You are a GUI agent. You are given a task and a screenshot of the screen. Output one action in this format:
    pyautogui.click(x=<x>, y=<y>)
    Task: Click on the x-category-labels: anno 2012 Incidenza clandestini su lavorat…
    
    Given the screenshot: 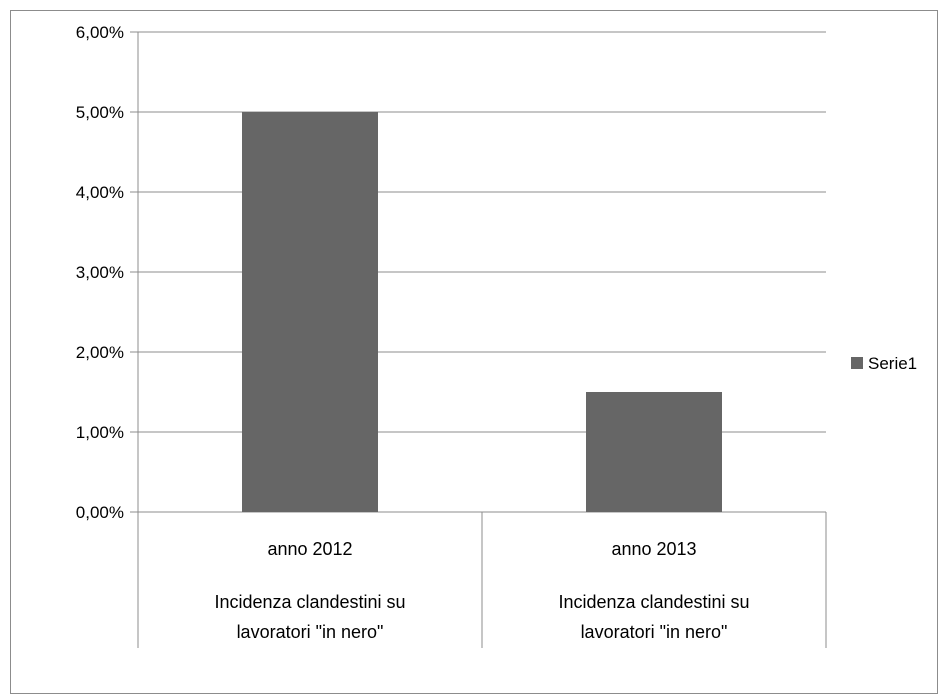 What is the action you would take?
    pyautogui.click(x=481, y=590)
    